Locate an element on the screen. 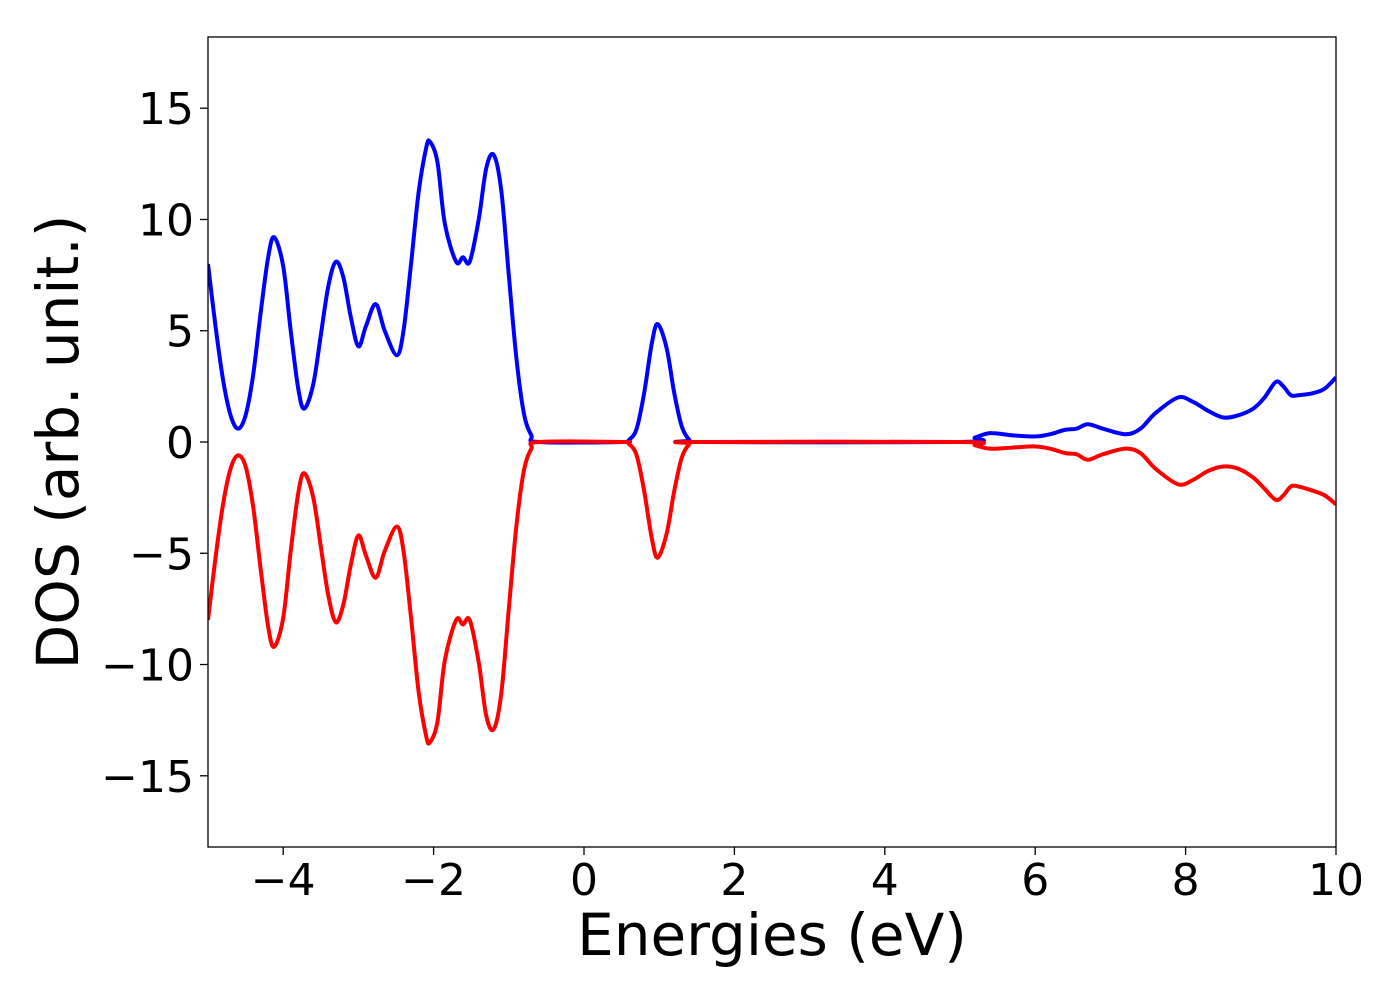  x-tick-label: 6 is located at coordinates (1035, 880).